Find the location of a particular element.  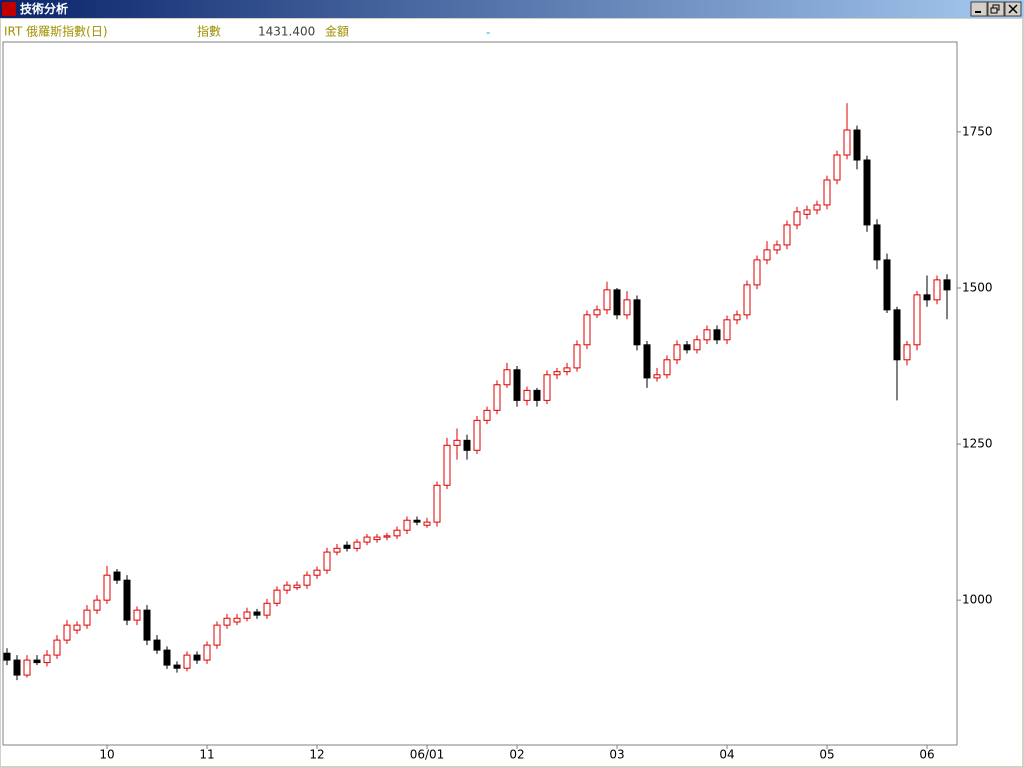

value: 1431.400 is located at coordinates (286, 32).